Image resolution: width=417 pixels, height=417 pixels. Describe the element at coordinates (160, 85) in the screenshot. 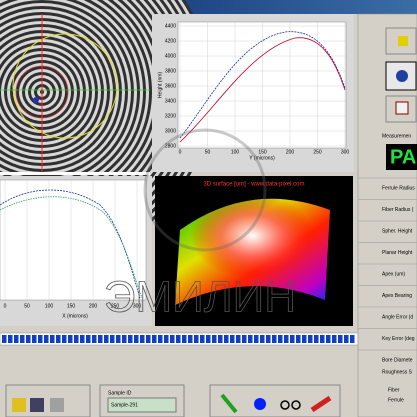

I see `y-axis-label: Height (nm)` at that location.